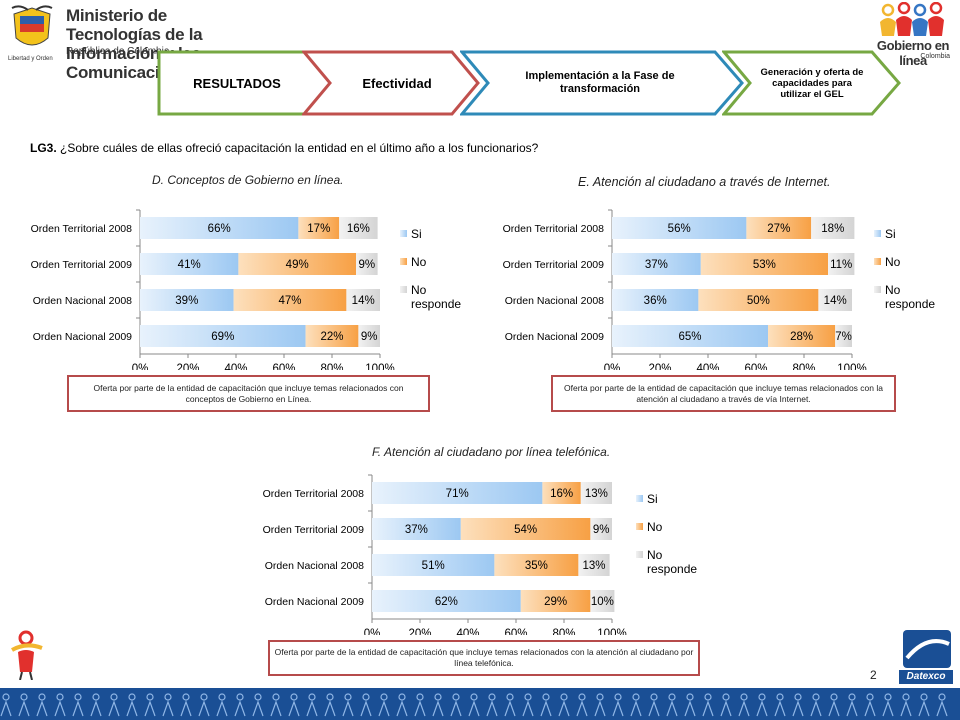  I want to click on data-label: 37%, so click(416, 530).